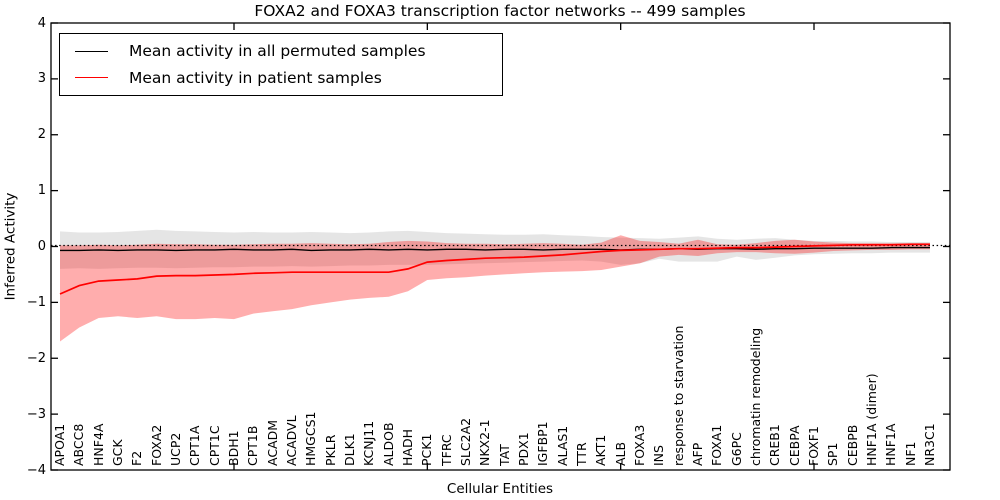 Image resolution: width=1000 pixels, height=500 pixels. I want to click on x-tick-label: HADH, so click(407, 447).